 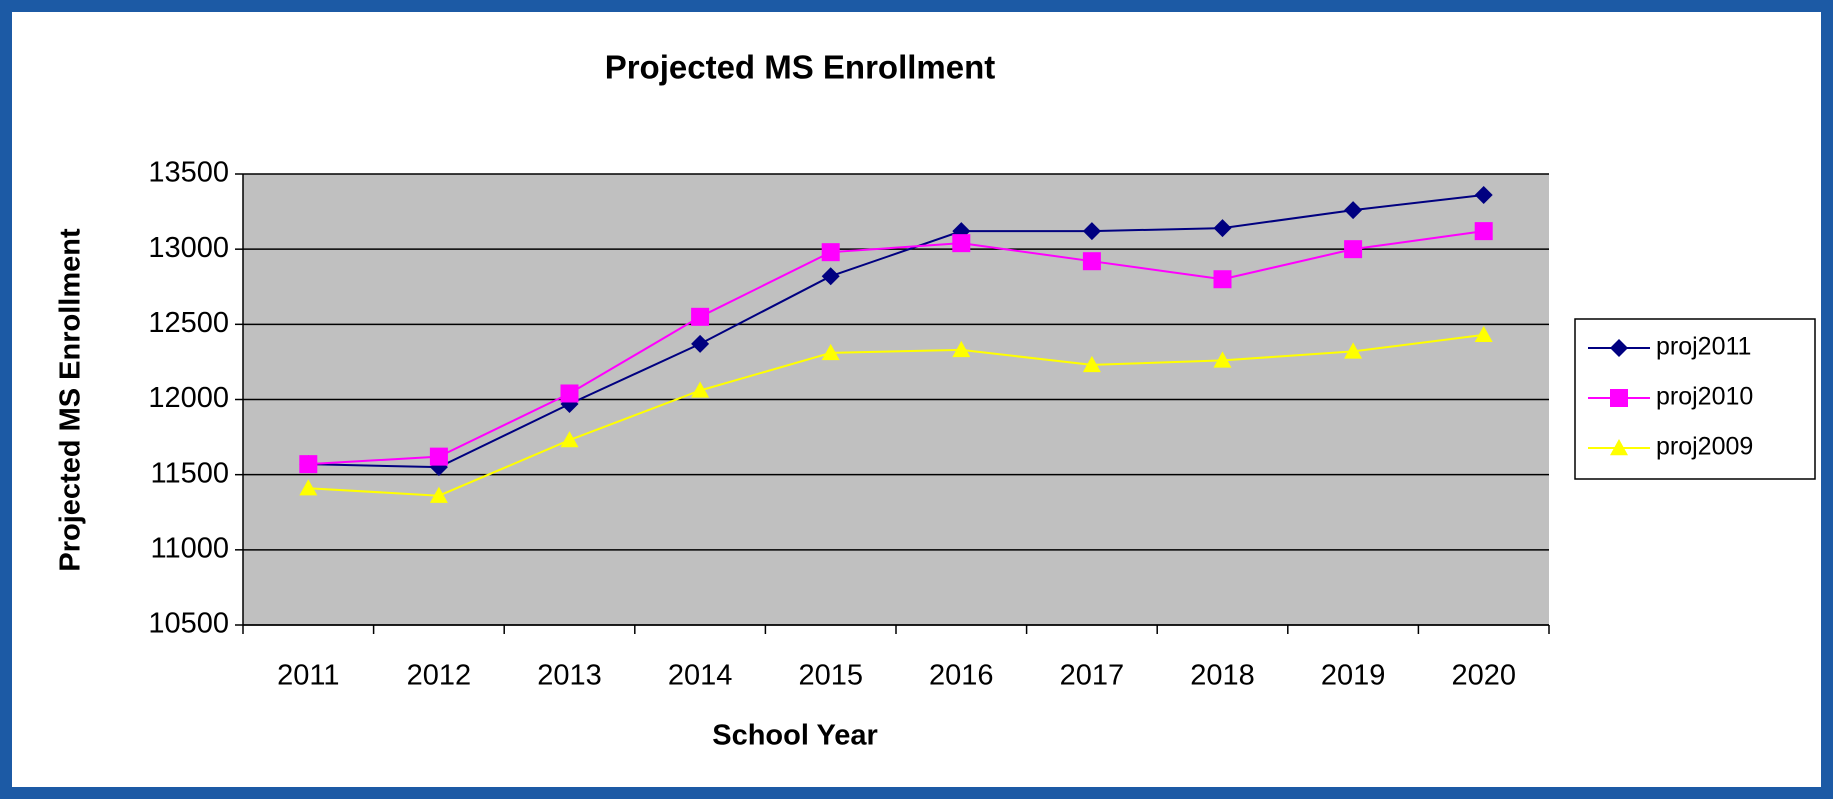 What do you see at coordinates (190, 473) in the screenshot?
I see `y-tick-label: 11500` at bounding box center [190, 473].